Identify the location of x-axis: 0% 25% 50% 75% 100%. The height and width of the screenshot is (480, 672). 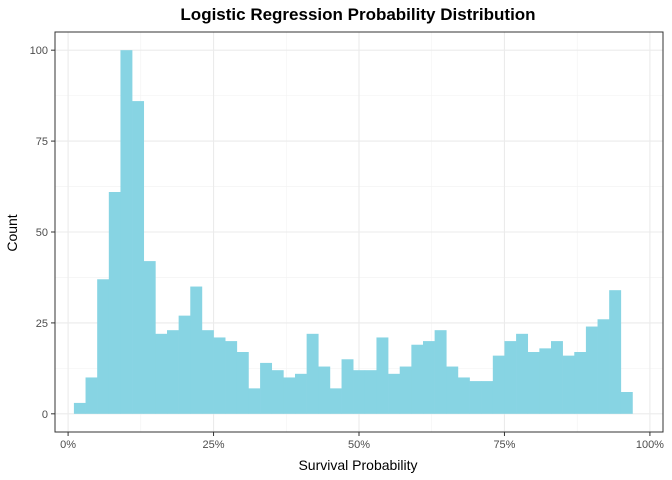
(362, 441).